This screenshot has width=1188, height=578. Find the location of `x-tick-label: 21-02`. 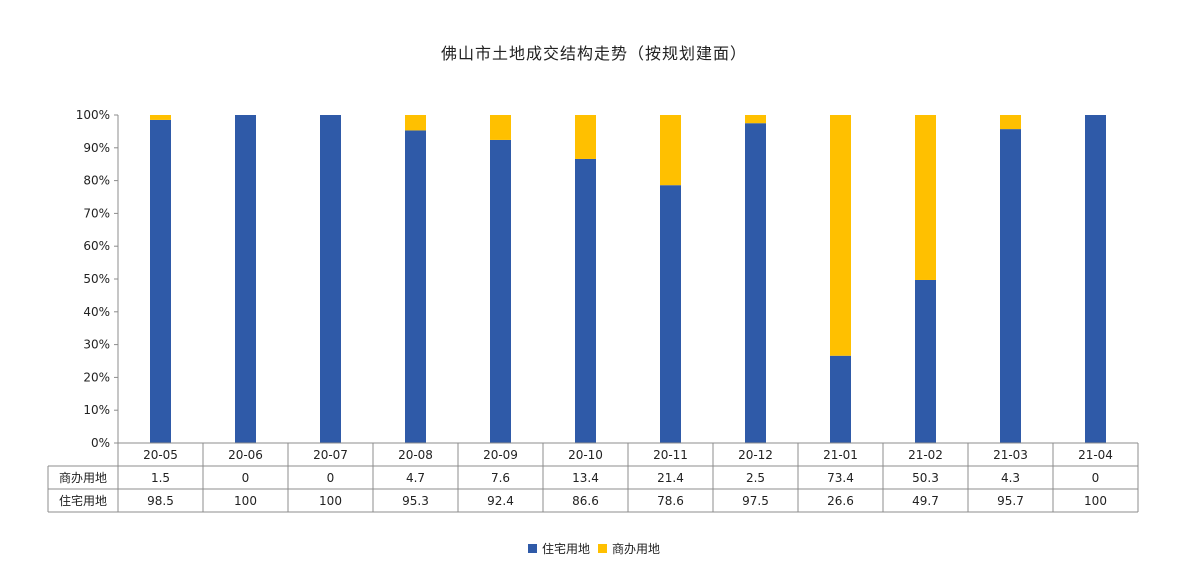

x-tick-label: 21-02 is located at coordinates (925, 455).